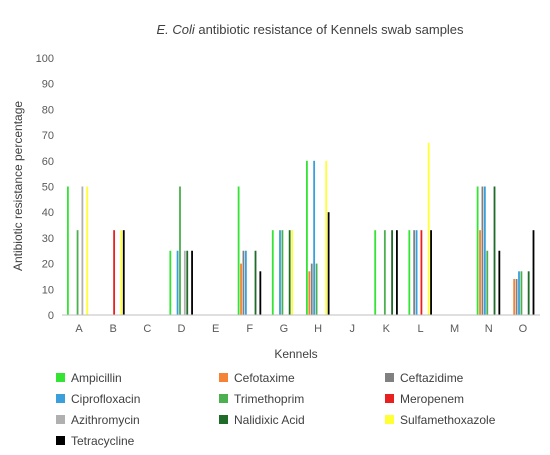 The height and width of the screenshot is (455, 550). What do you see at coordinates (48, 213) in the screenshot?
I see `y-tick-label-4: 40` at bounding box center [48, 213].